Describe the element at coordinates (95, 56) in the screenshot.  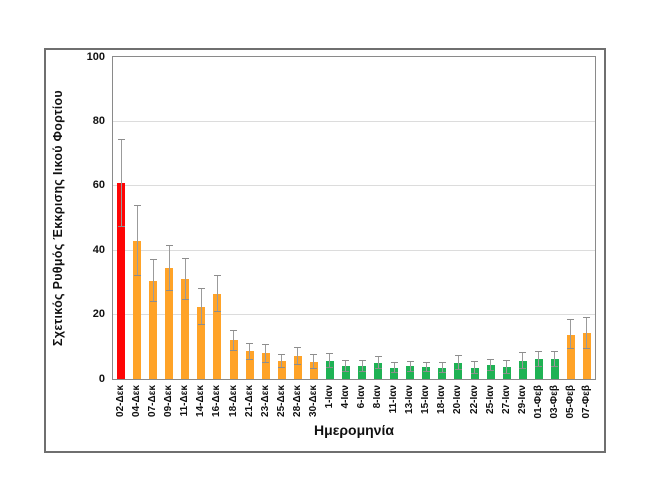
I see `y-tick-label: 100` at that location.